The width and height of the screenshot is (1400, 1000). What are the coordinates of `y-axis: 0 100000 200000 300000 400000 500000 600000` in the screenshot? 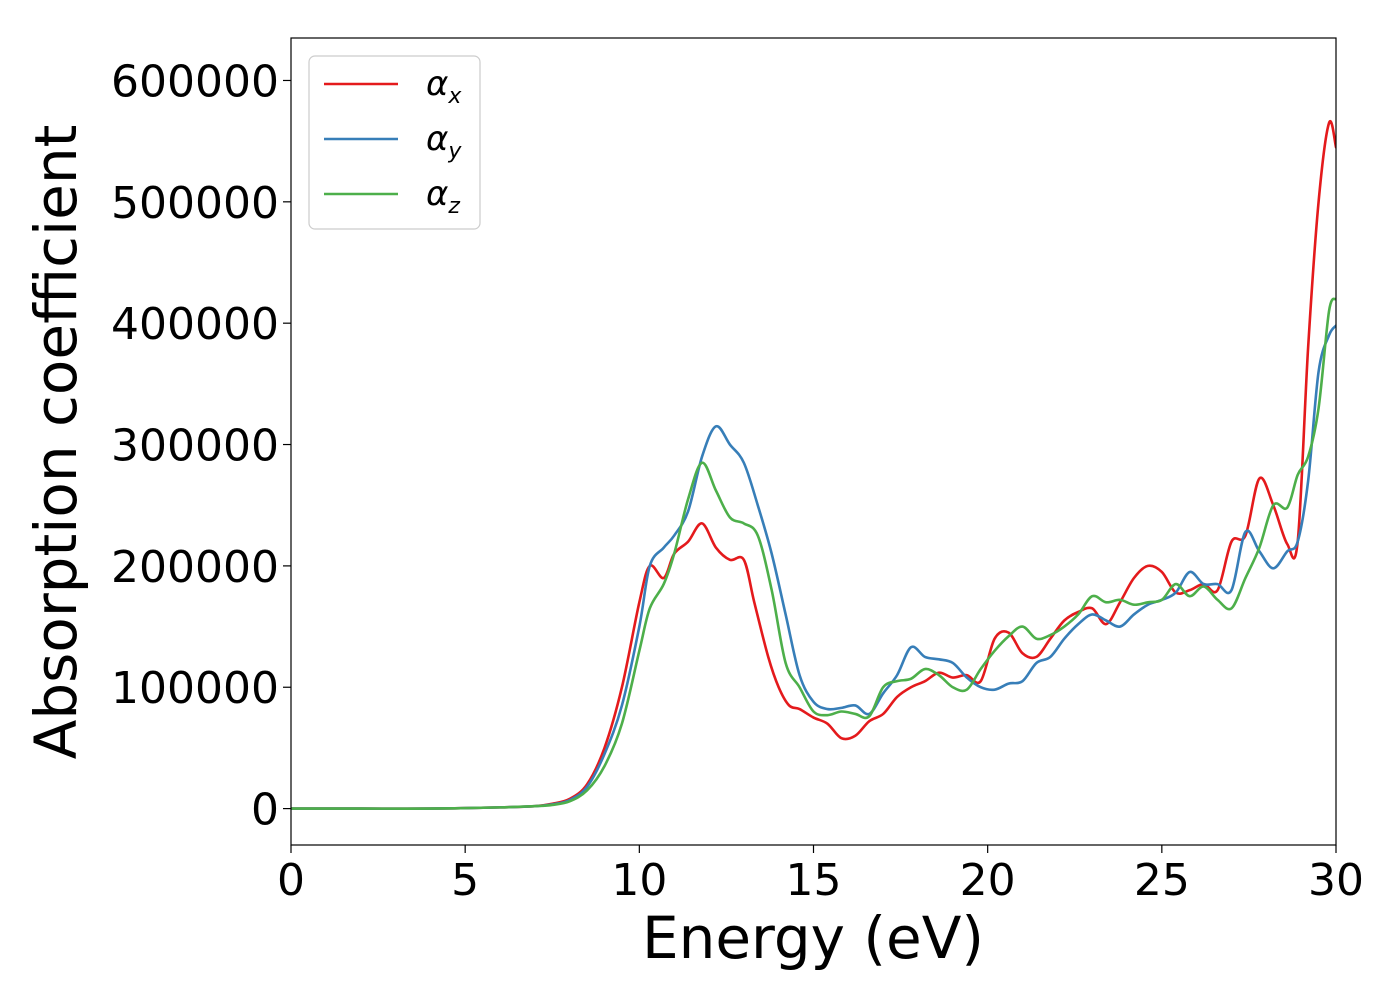 It's located at (201, 446).